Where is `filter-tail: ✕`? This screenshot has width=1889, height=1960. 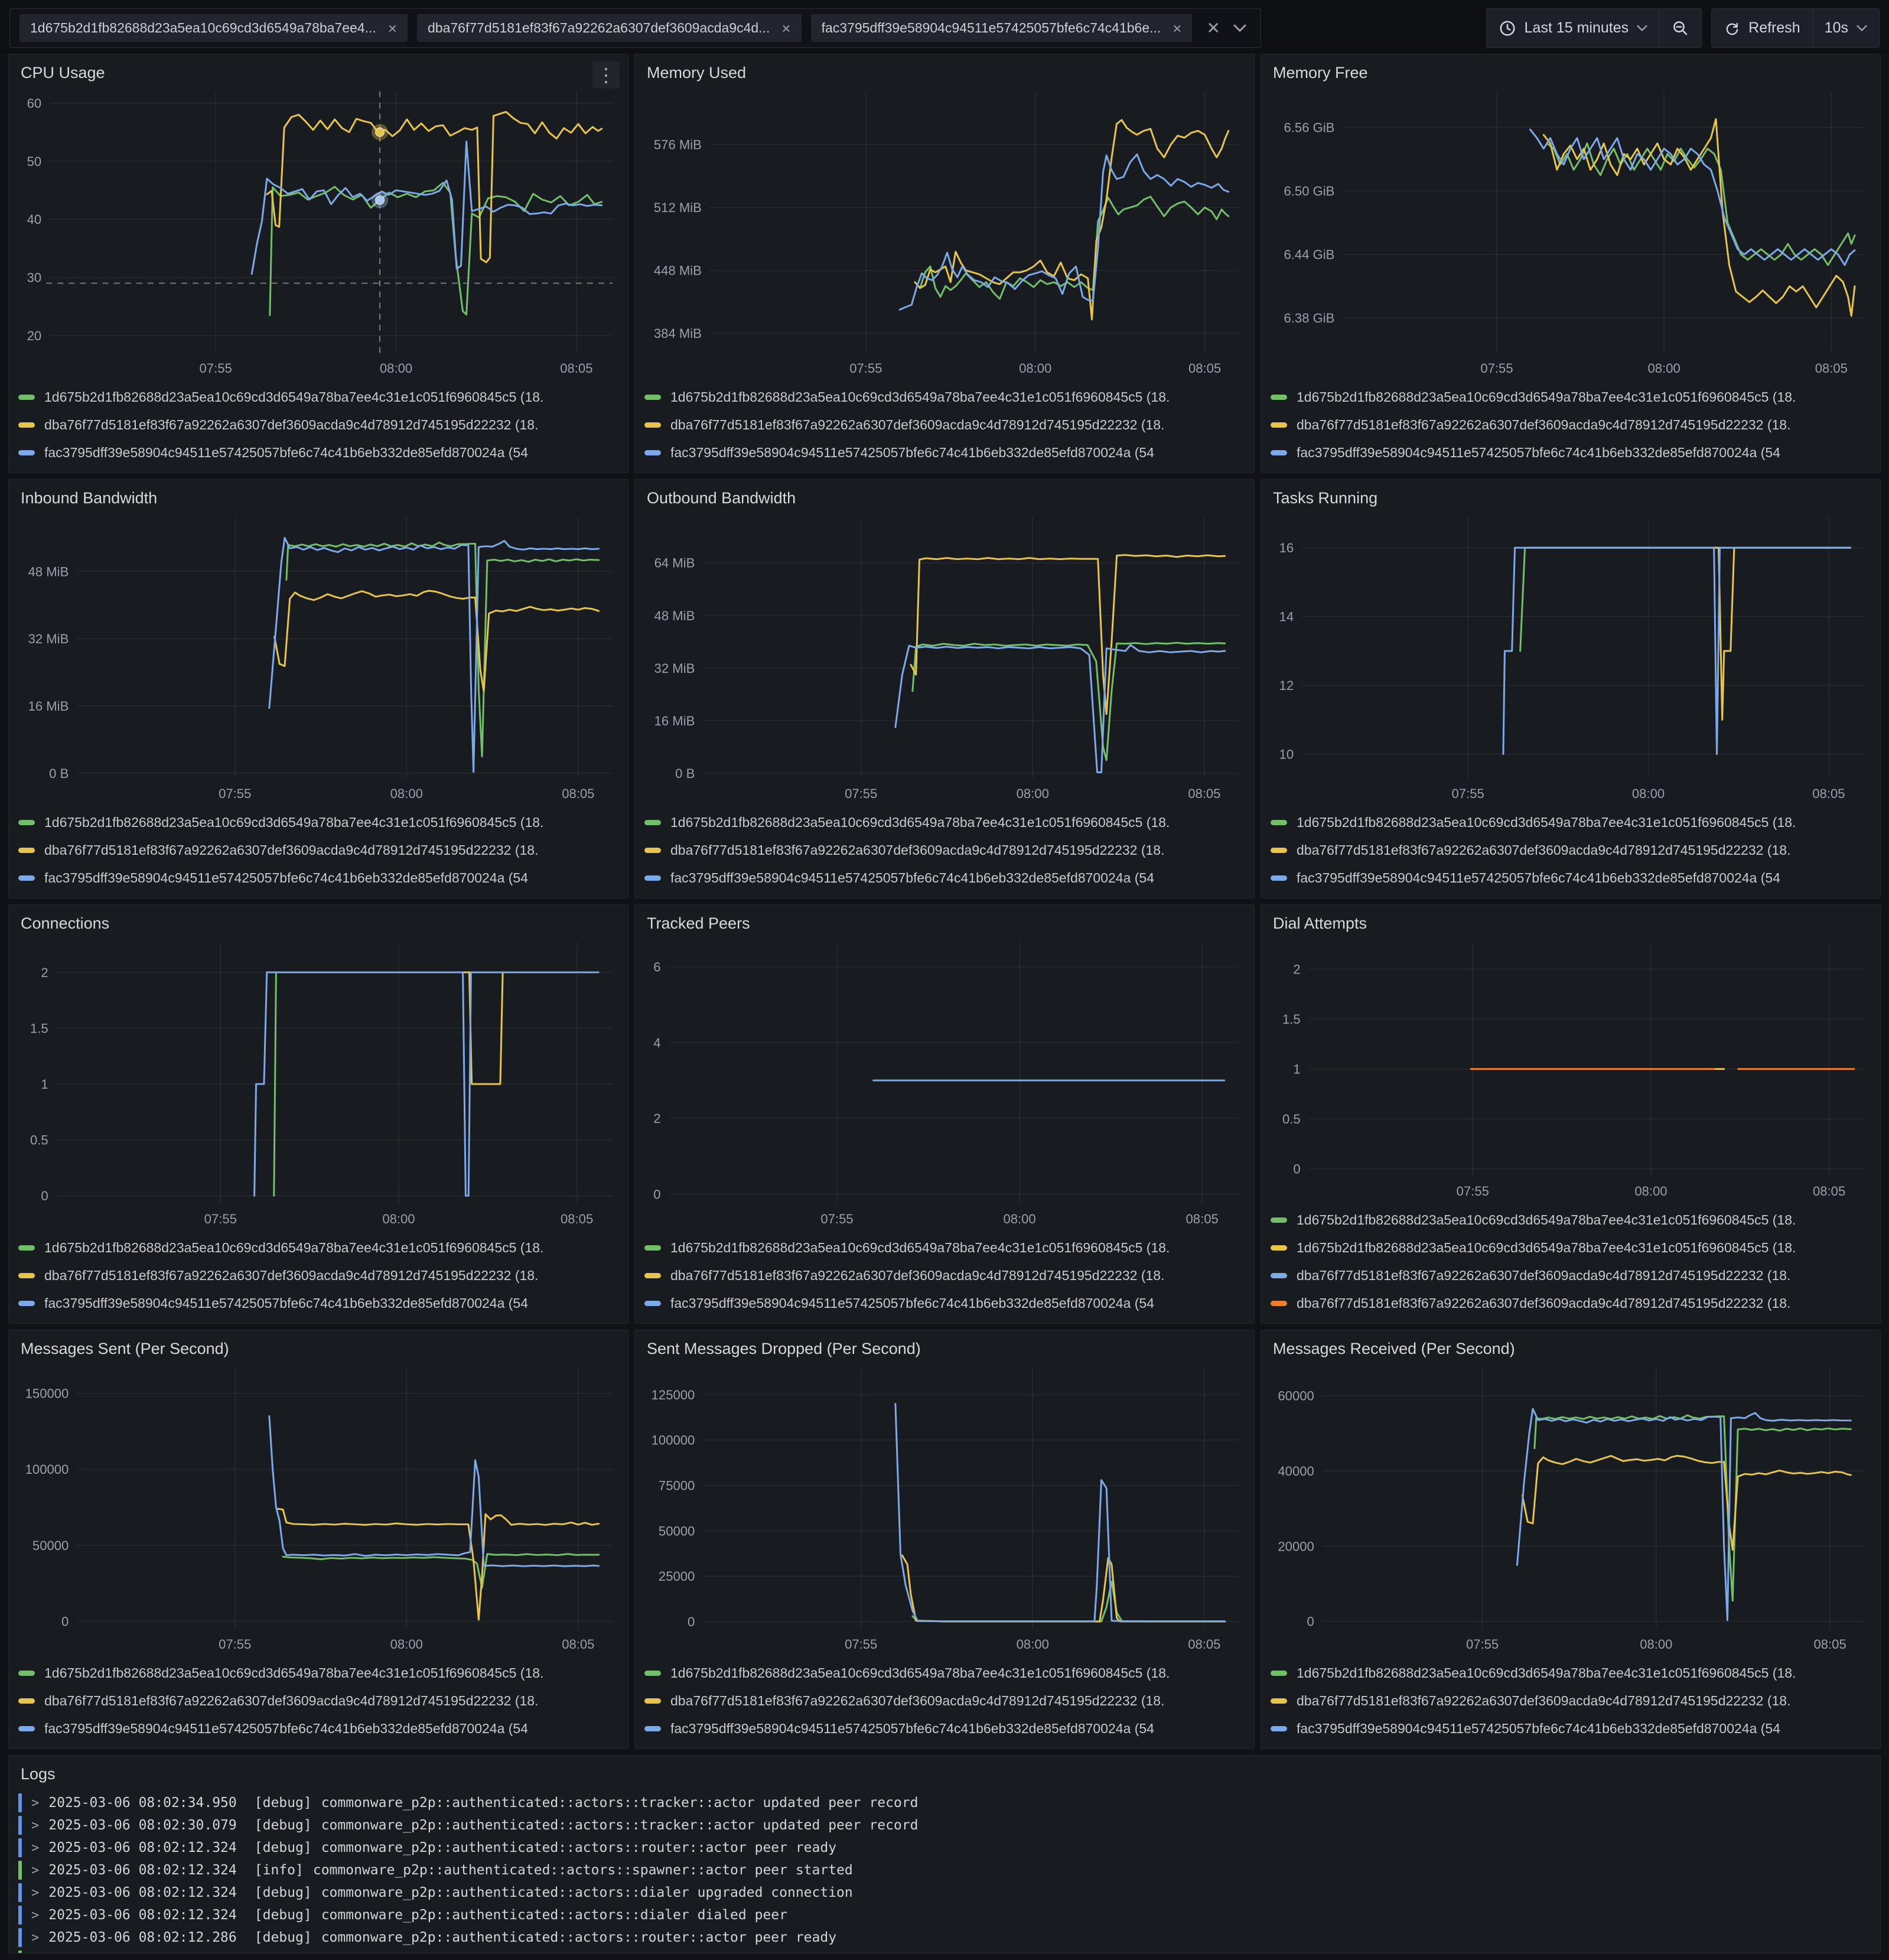 filter-tail: ✕ is located at coordinates (1225, 28).